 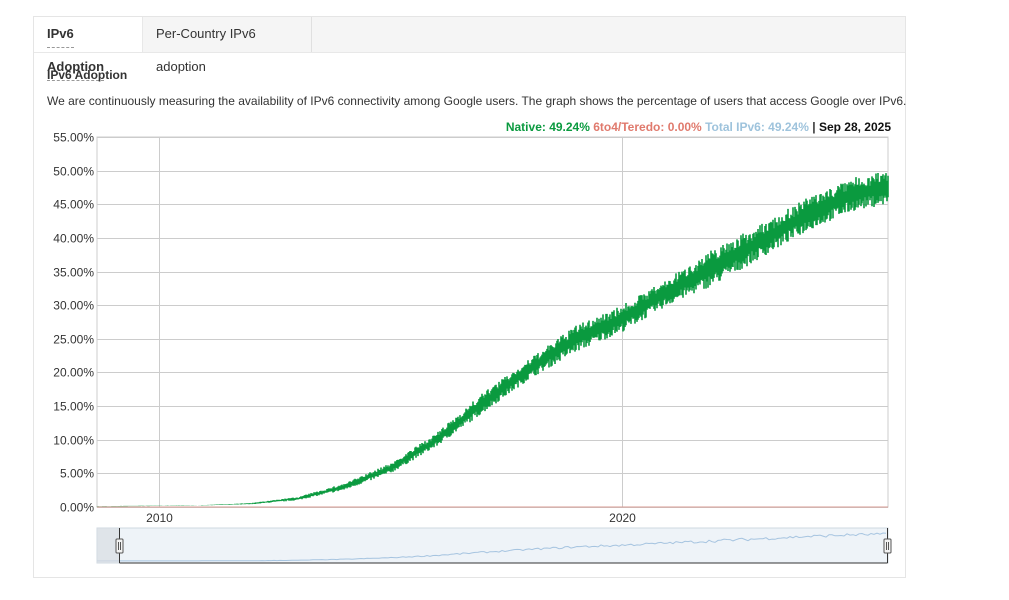 I want to click on y-tick-label: 45.00%, so click(x=73, y=205).